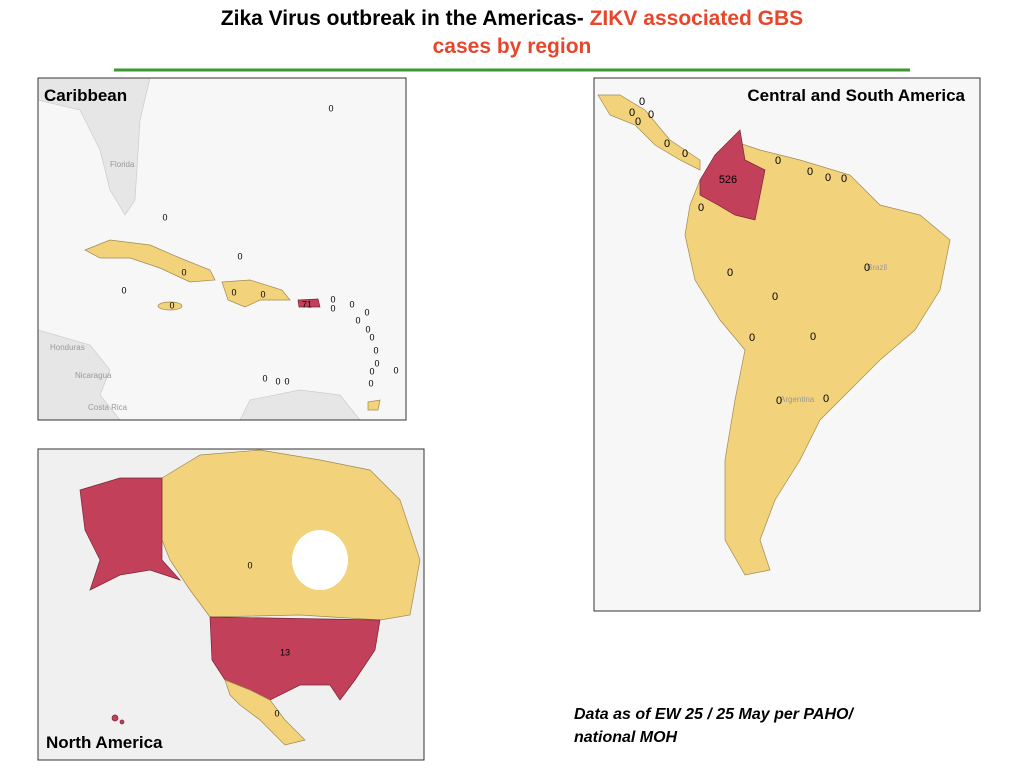  Describe the element at coordinates (714, 714) in the screenshot. I see `footnote: Data as of EW 25 / 25 May per PAHO/` at that location.